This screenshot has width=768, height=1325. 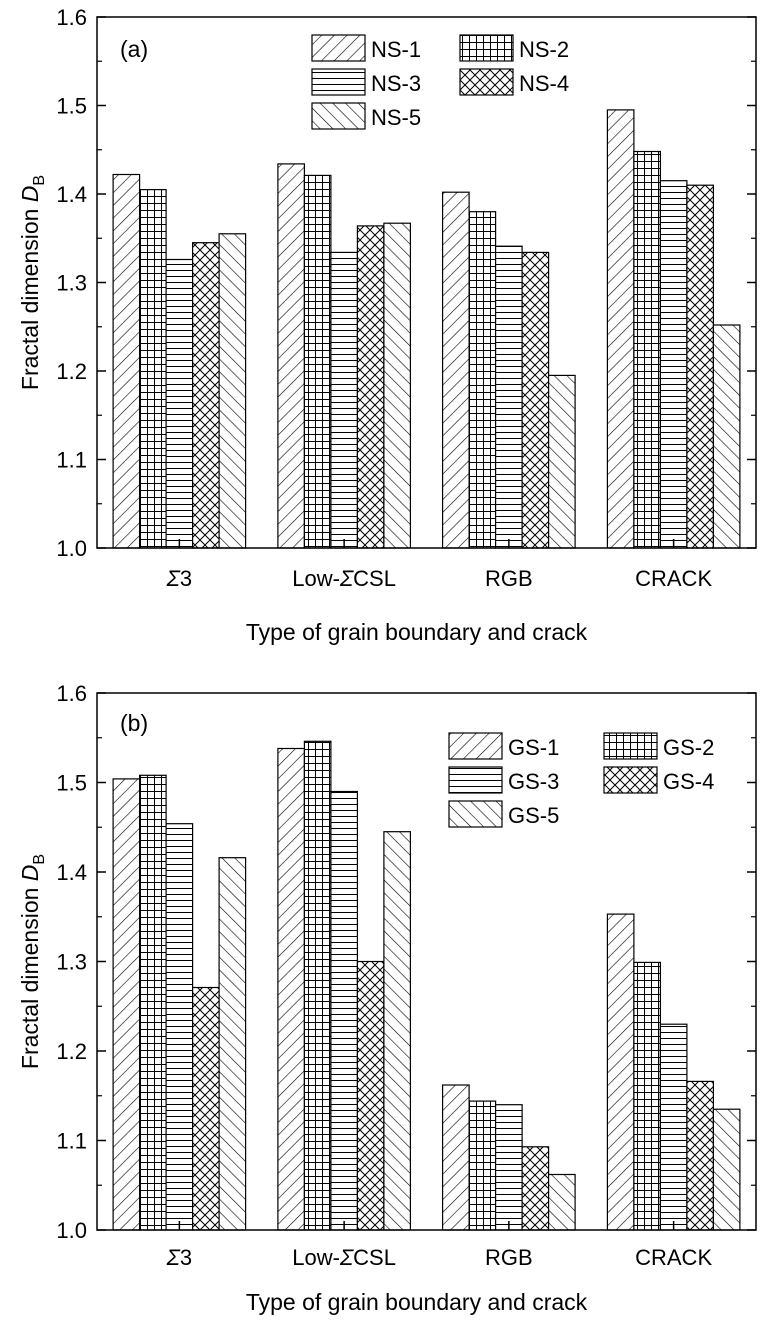 What do you see at coordinates (396, 49) in the screenshot?
I see `legend-label-ns-1: NS-1` at bounding box center [396, 49].